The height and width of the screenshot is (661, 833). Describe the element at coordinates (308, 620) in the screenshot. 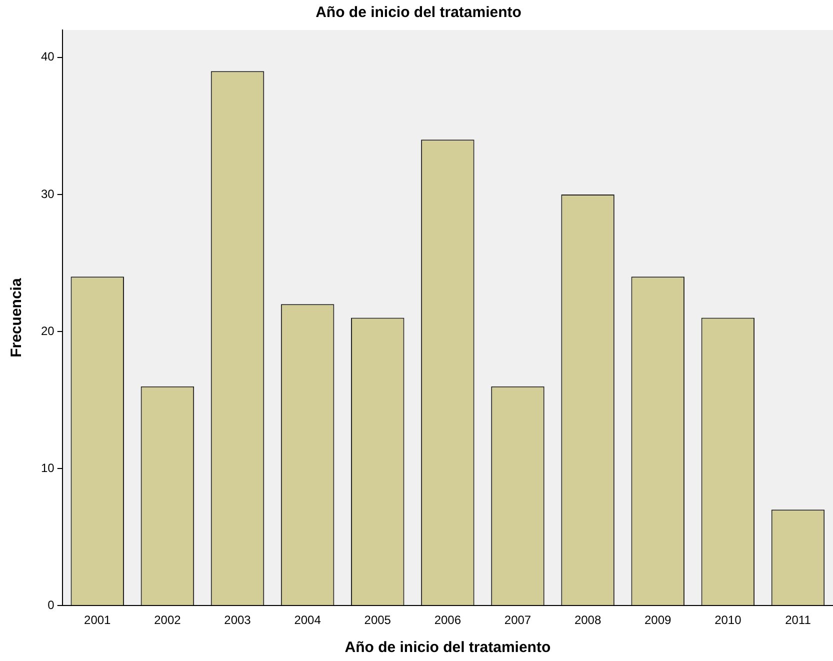

I see `x-tick-label: 2004` at that location.